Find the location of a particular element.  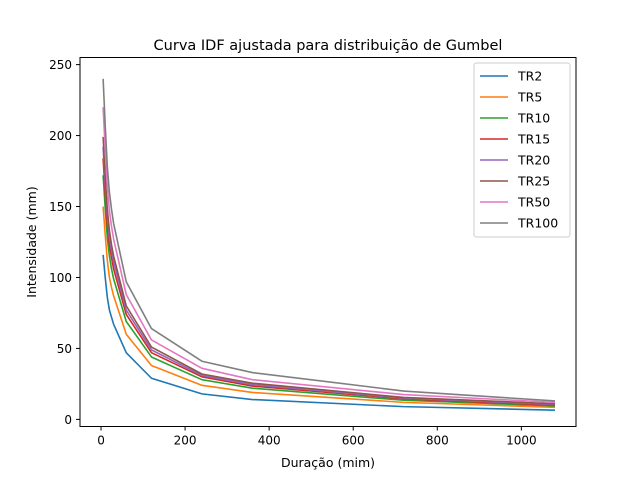

y-axis-label: Intensidade (mm) is located at coordinates (31, 241).